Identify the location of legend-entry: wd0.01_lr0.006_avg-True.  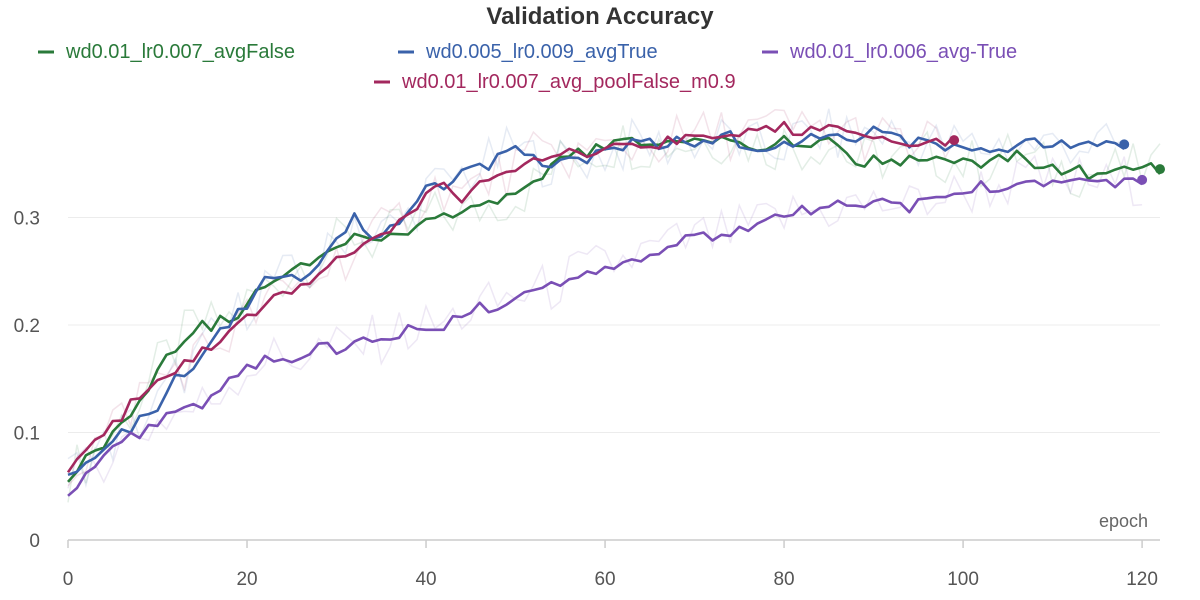
(903, 52).